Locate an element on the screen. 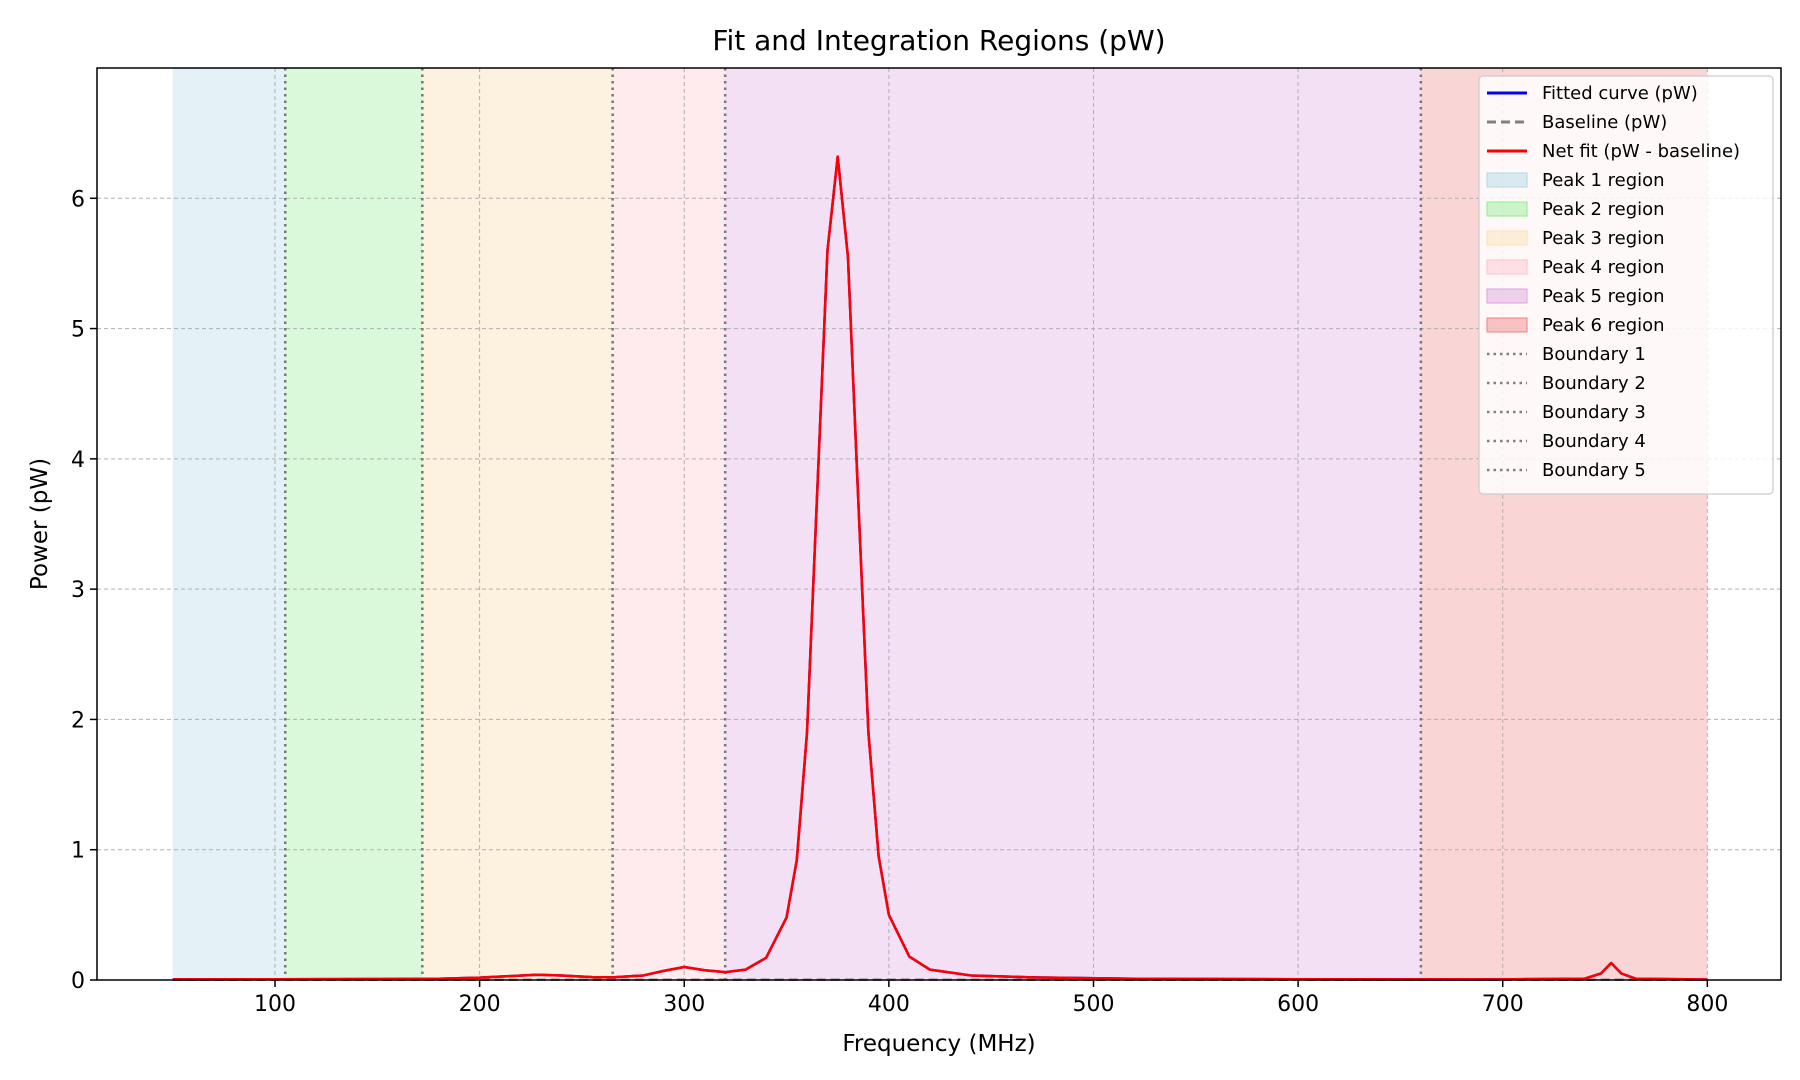 The image size is (1800, 1080). legend-label: Boundary 5 is located at coordinates (1594, 470).